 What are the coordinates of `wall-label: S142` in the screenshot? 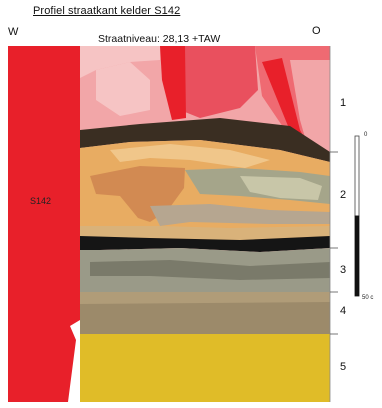 It's located at (40, 201).